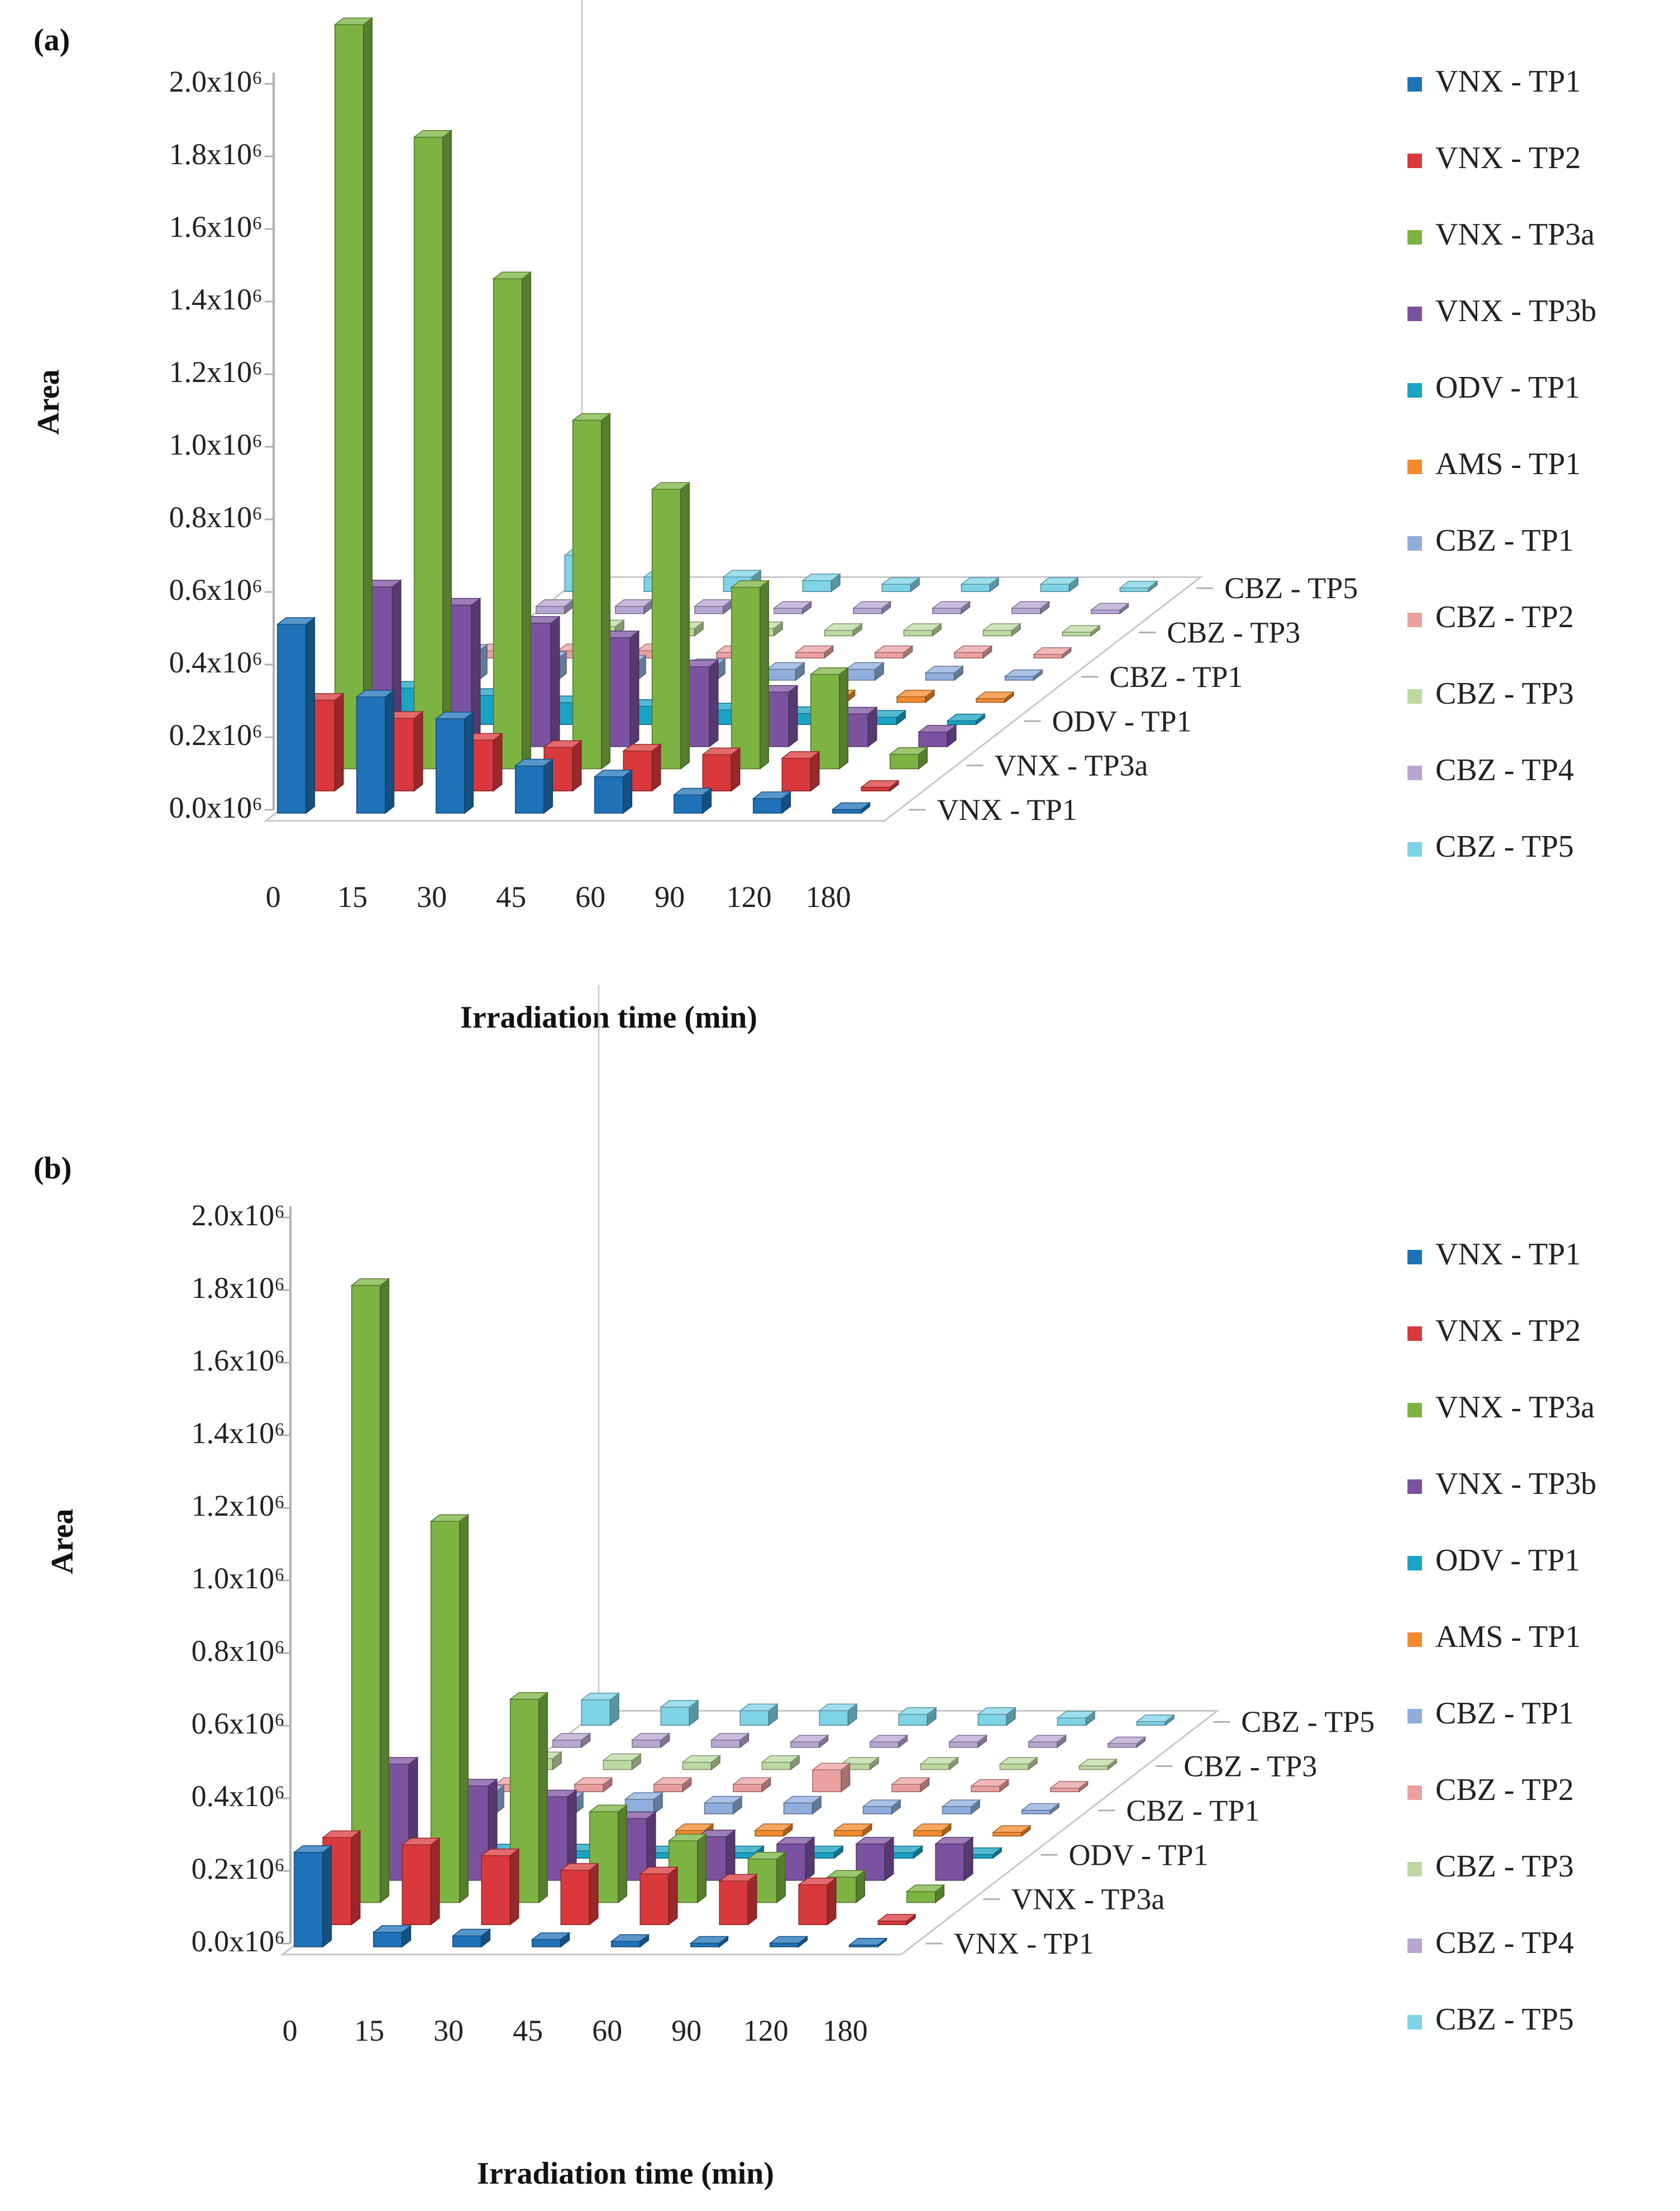  I want to click on panel-label: (b), so click(52, 1168).